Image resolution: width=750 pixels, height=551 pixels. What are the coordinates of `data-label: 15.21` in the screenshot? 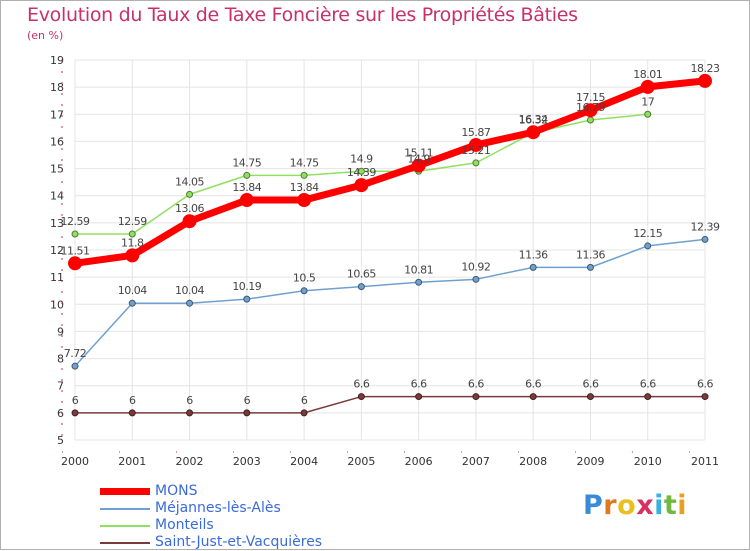 It's located at (475, 150).